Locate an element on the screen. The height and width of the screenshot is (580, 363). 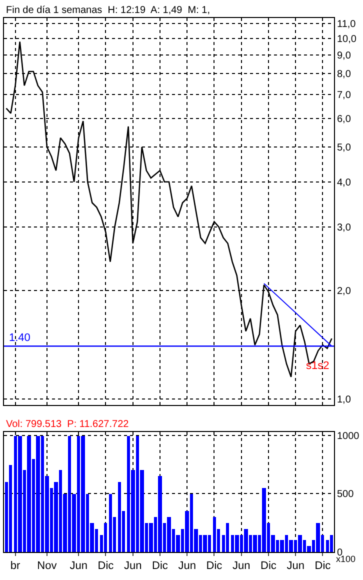
x-tick-label: br is located at coordinates (15, 566).